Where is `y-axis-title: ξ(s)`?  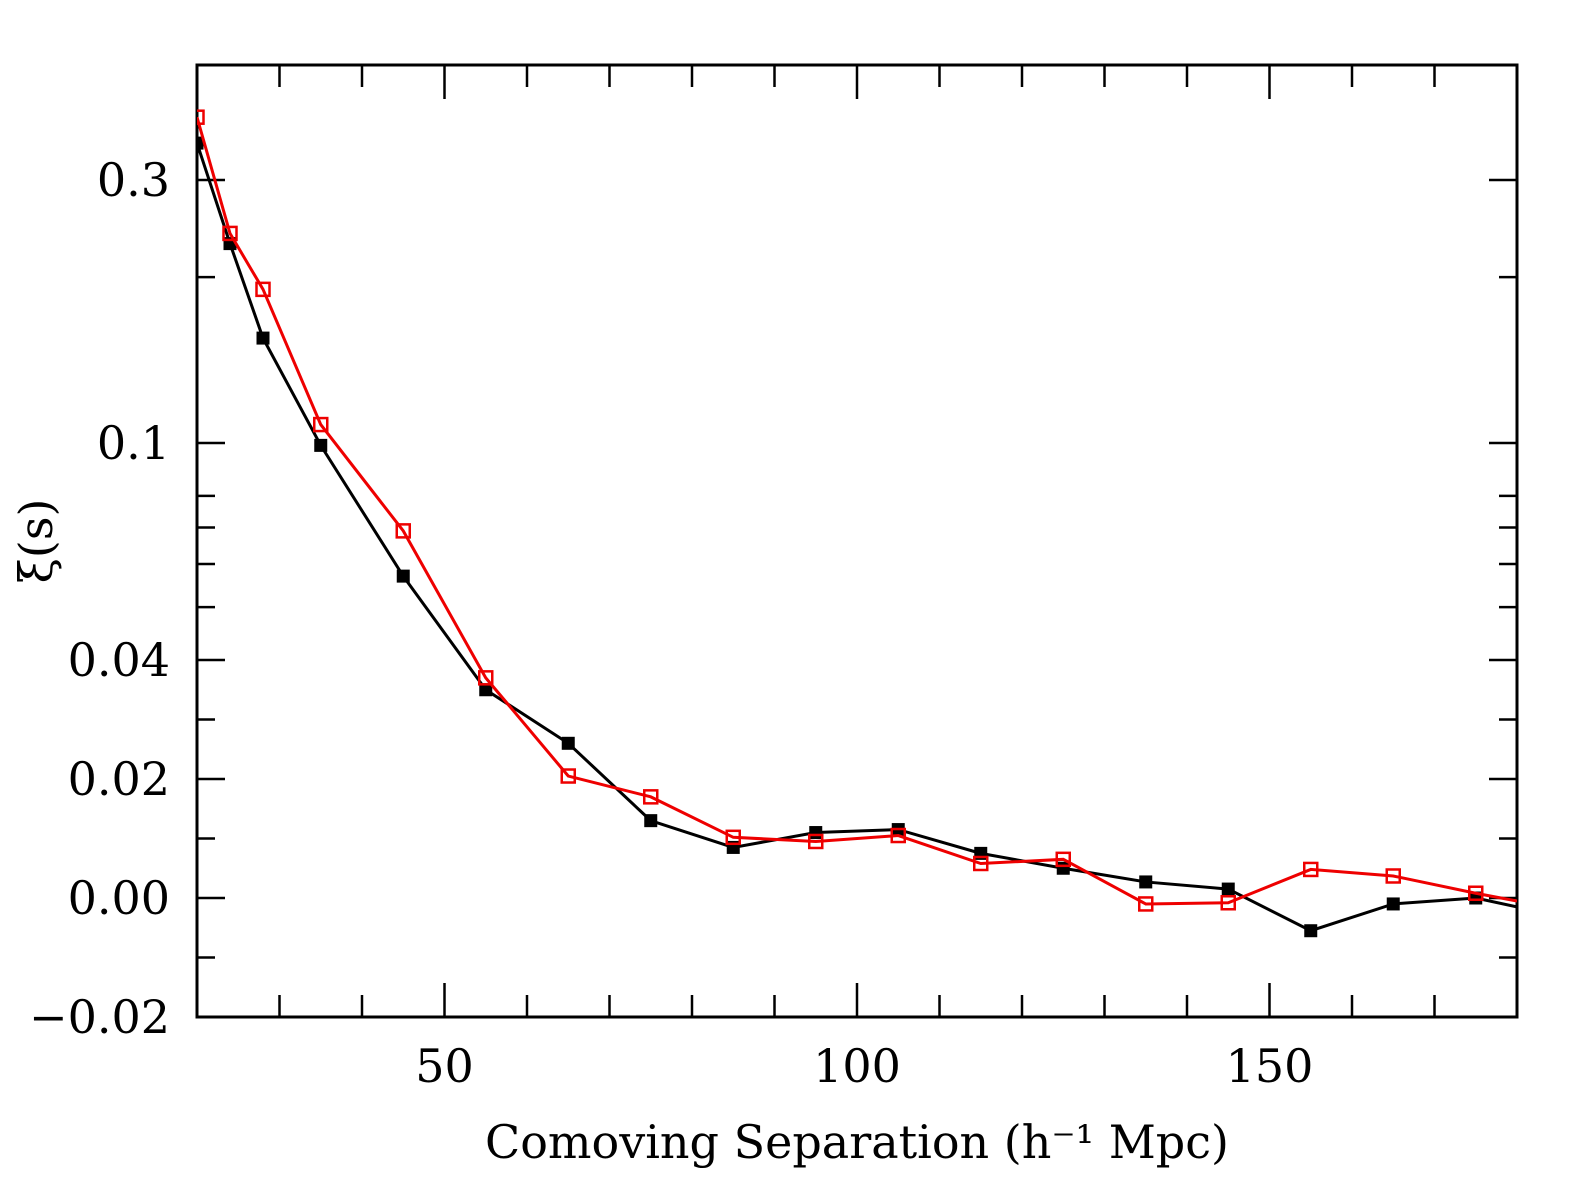 y-axis-title: ξ(s) is located at coordinates (36, 541).